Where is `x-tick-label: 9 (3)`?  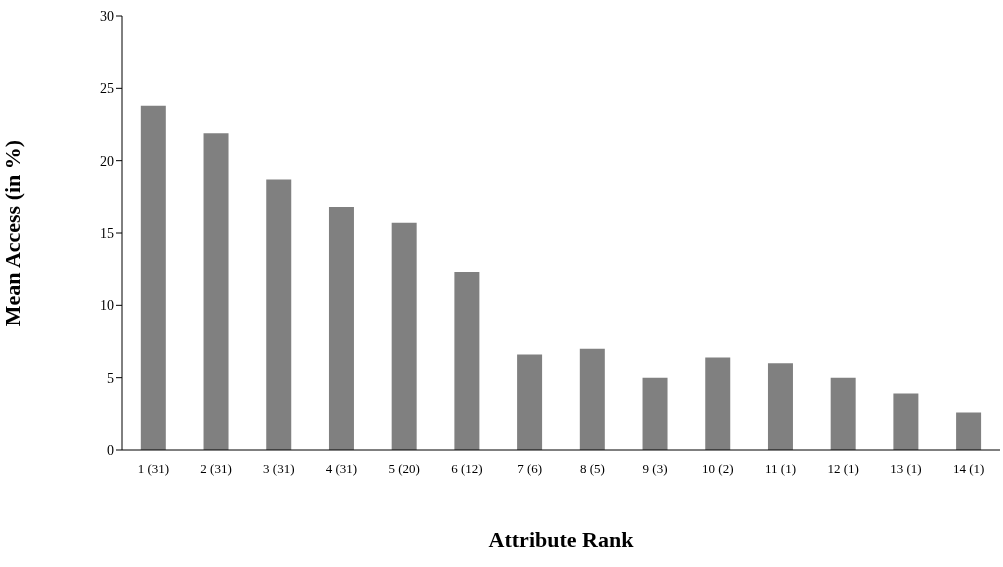 x-tick-label: 9 (3) is located at coordinates (655, 469).